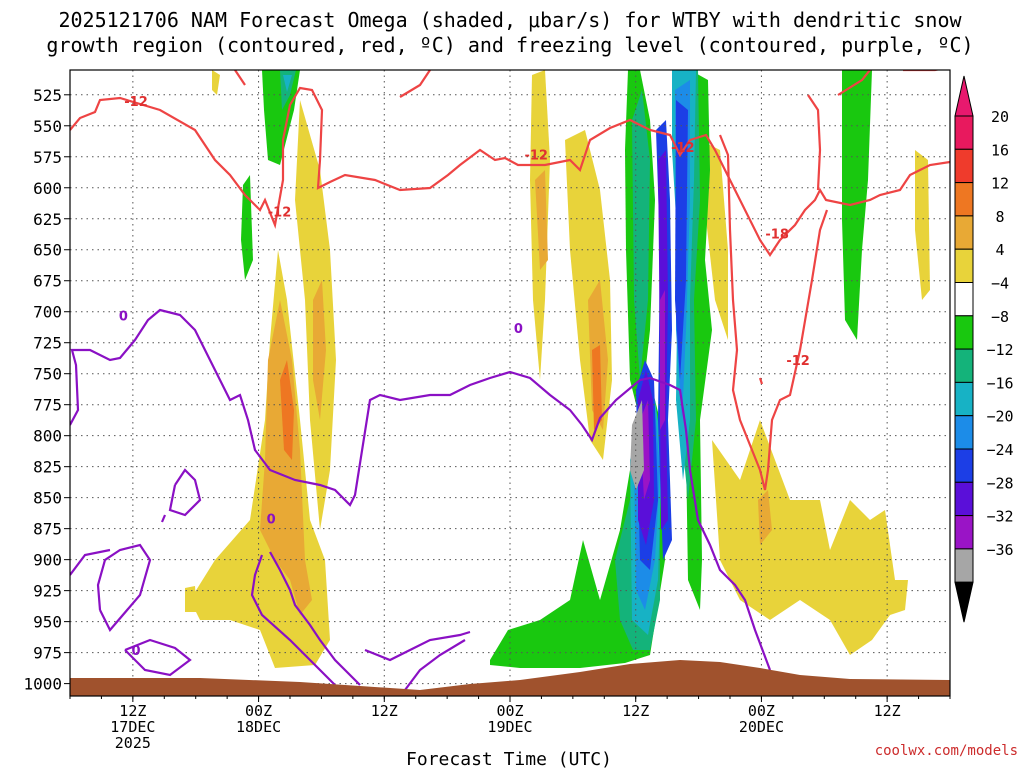 The width and height of the screenshot is (1024, 768). What do you see at coordinates (761, 727) in the screenshot?
I see `x-tick-label-5-1: 20DEC` at bounding box center [761, 727].